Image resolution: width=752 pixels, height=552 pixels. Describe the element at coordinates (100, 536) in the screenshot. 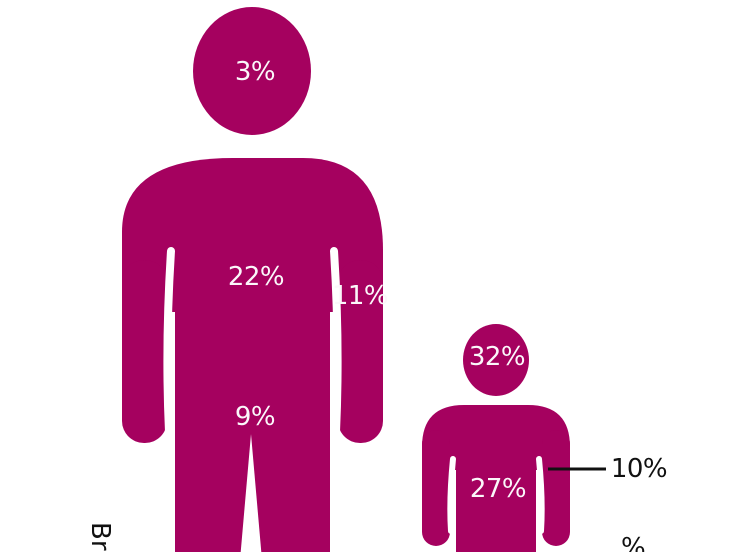

I see `rotated-axis-text: Br` at that location.